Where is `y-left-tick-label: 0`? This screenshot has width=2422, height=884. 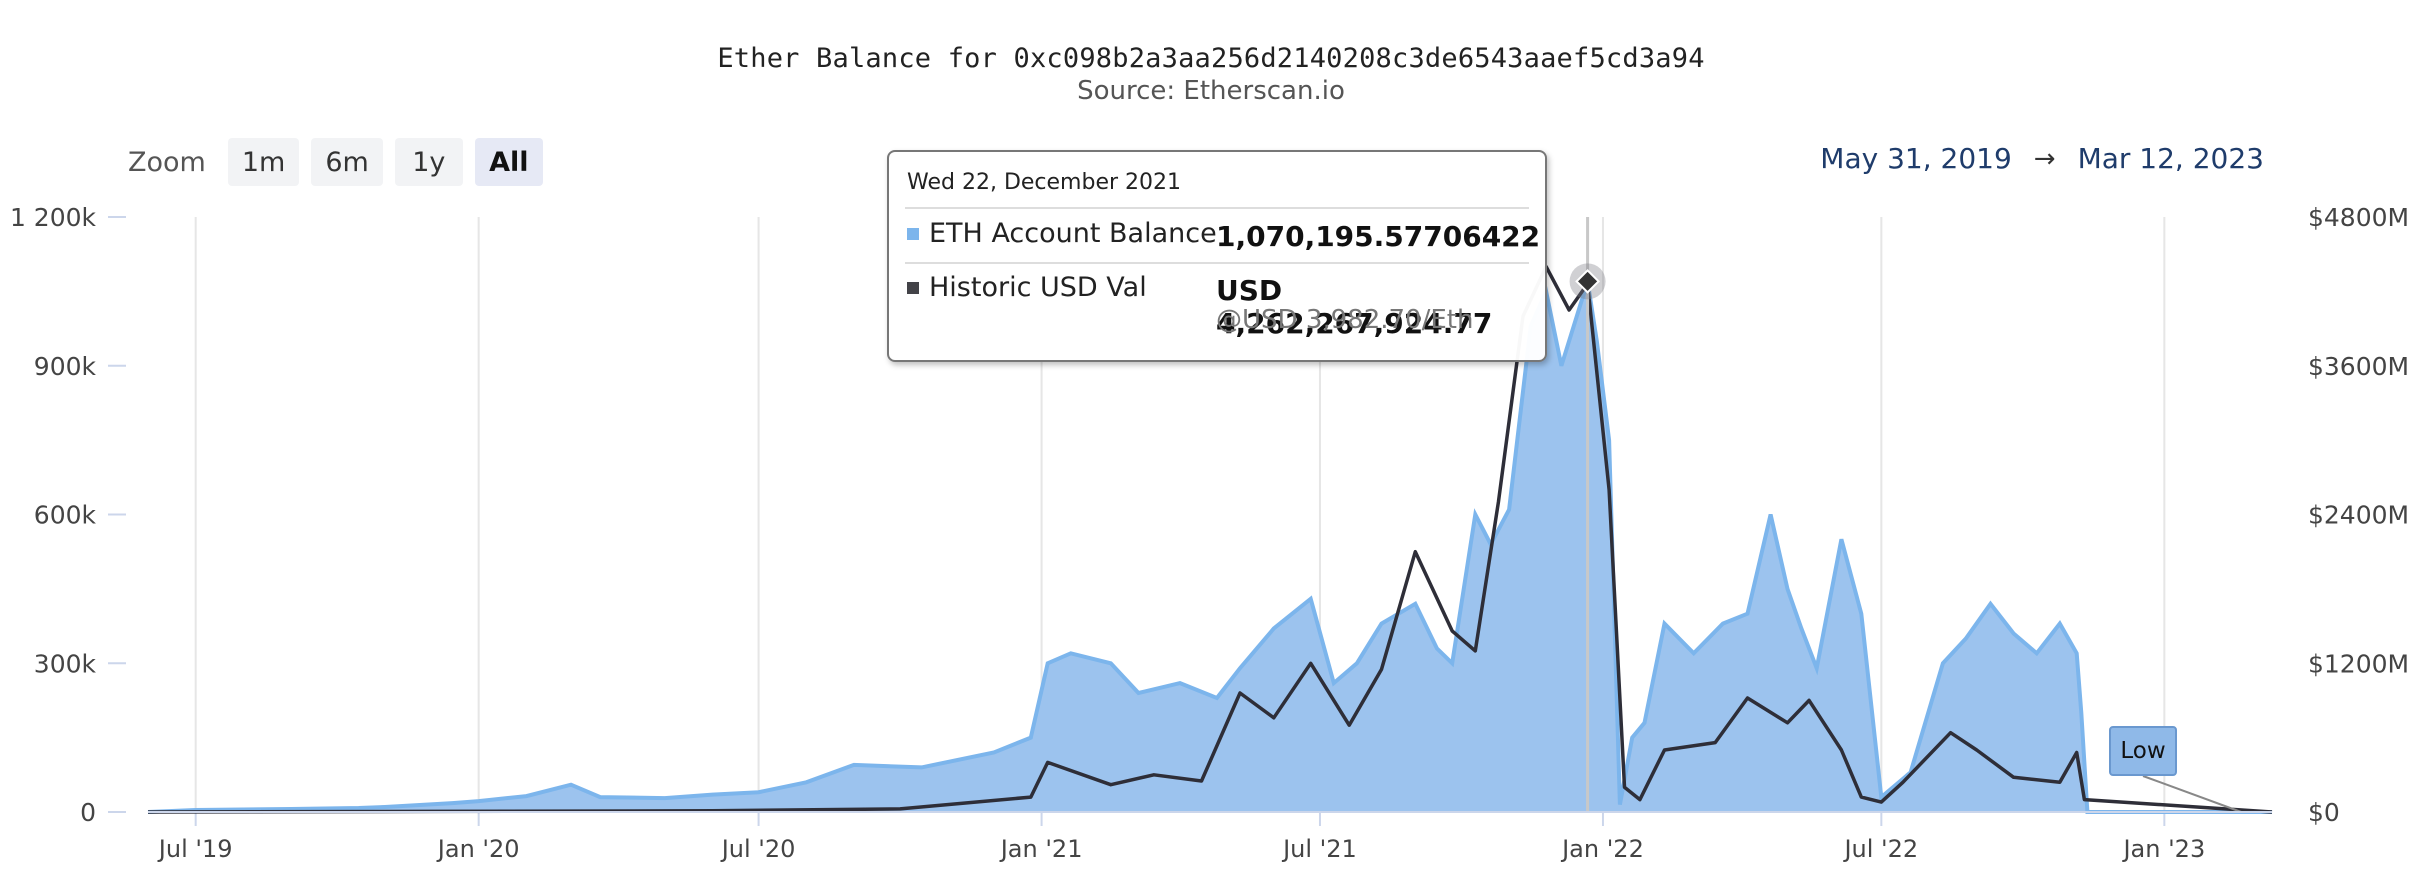
y-left-tick-label: 0 is located at coordinates (88, 812).